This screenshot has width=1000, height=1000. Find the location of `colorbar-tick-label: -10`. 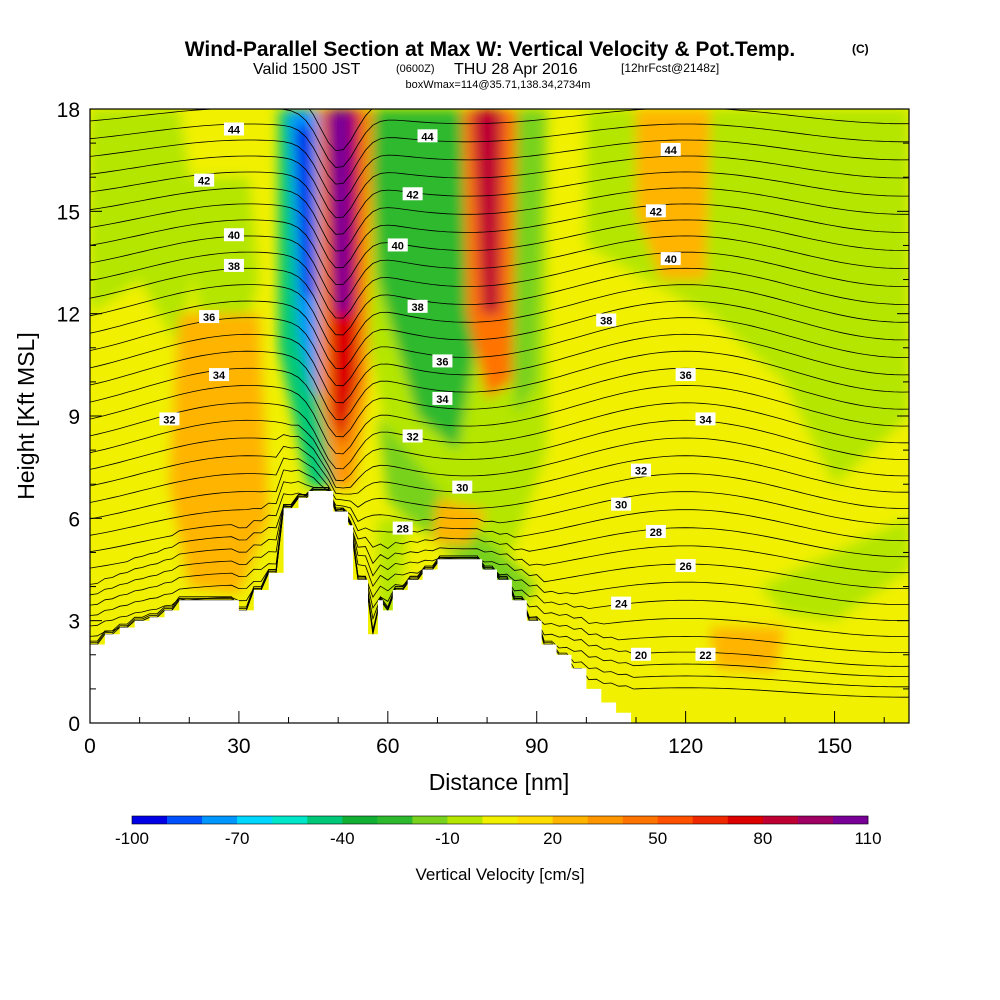

colorbar-tick-label: -10 is located at coordinates (447, 838).